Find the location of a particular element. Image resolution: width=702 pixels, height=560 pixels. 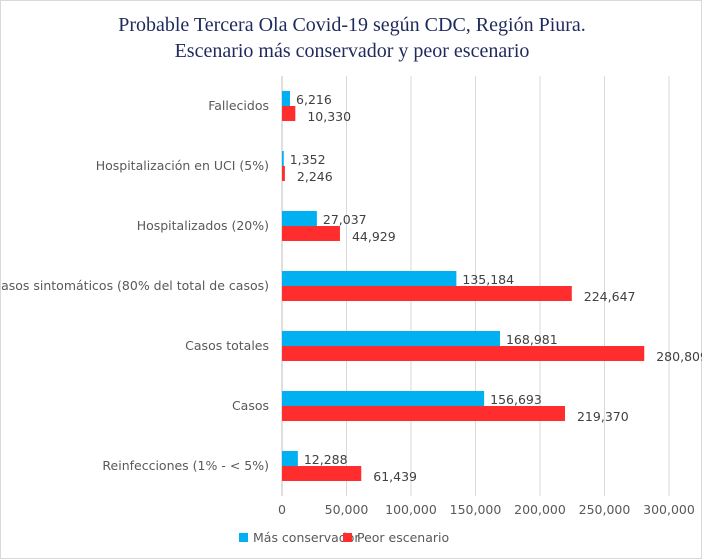

data-label: 12,288 is located at coordinates (326, 459).